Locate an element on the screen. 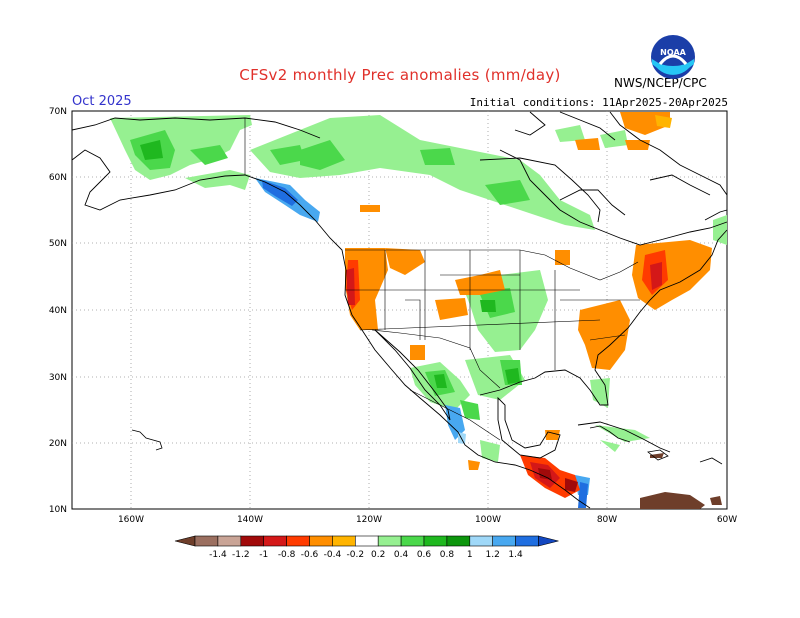 The width and height of the screenshot is (800, 618). colorbar-tick-label: 0.4 is located at coordinates (401, 555).